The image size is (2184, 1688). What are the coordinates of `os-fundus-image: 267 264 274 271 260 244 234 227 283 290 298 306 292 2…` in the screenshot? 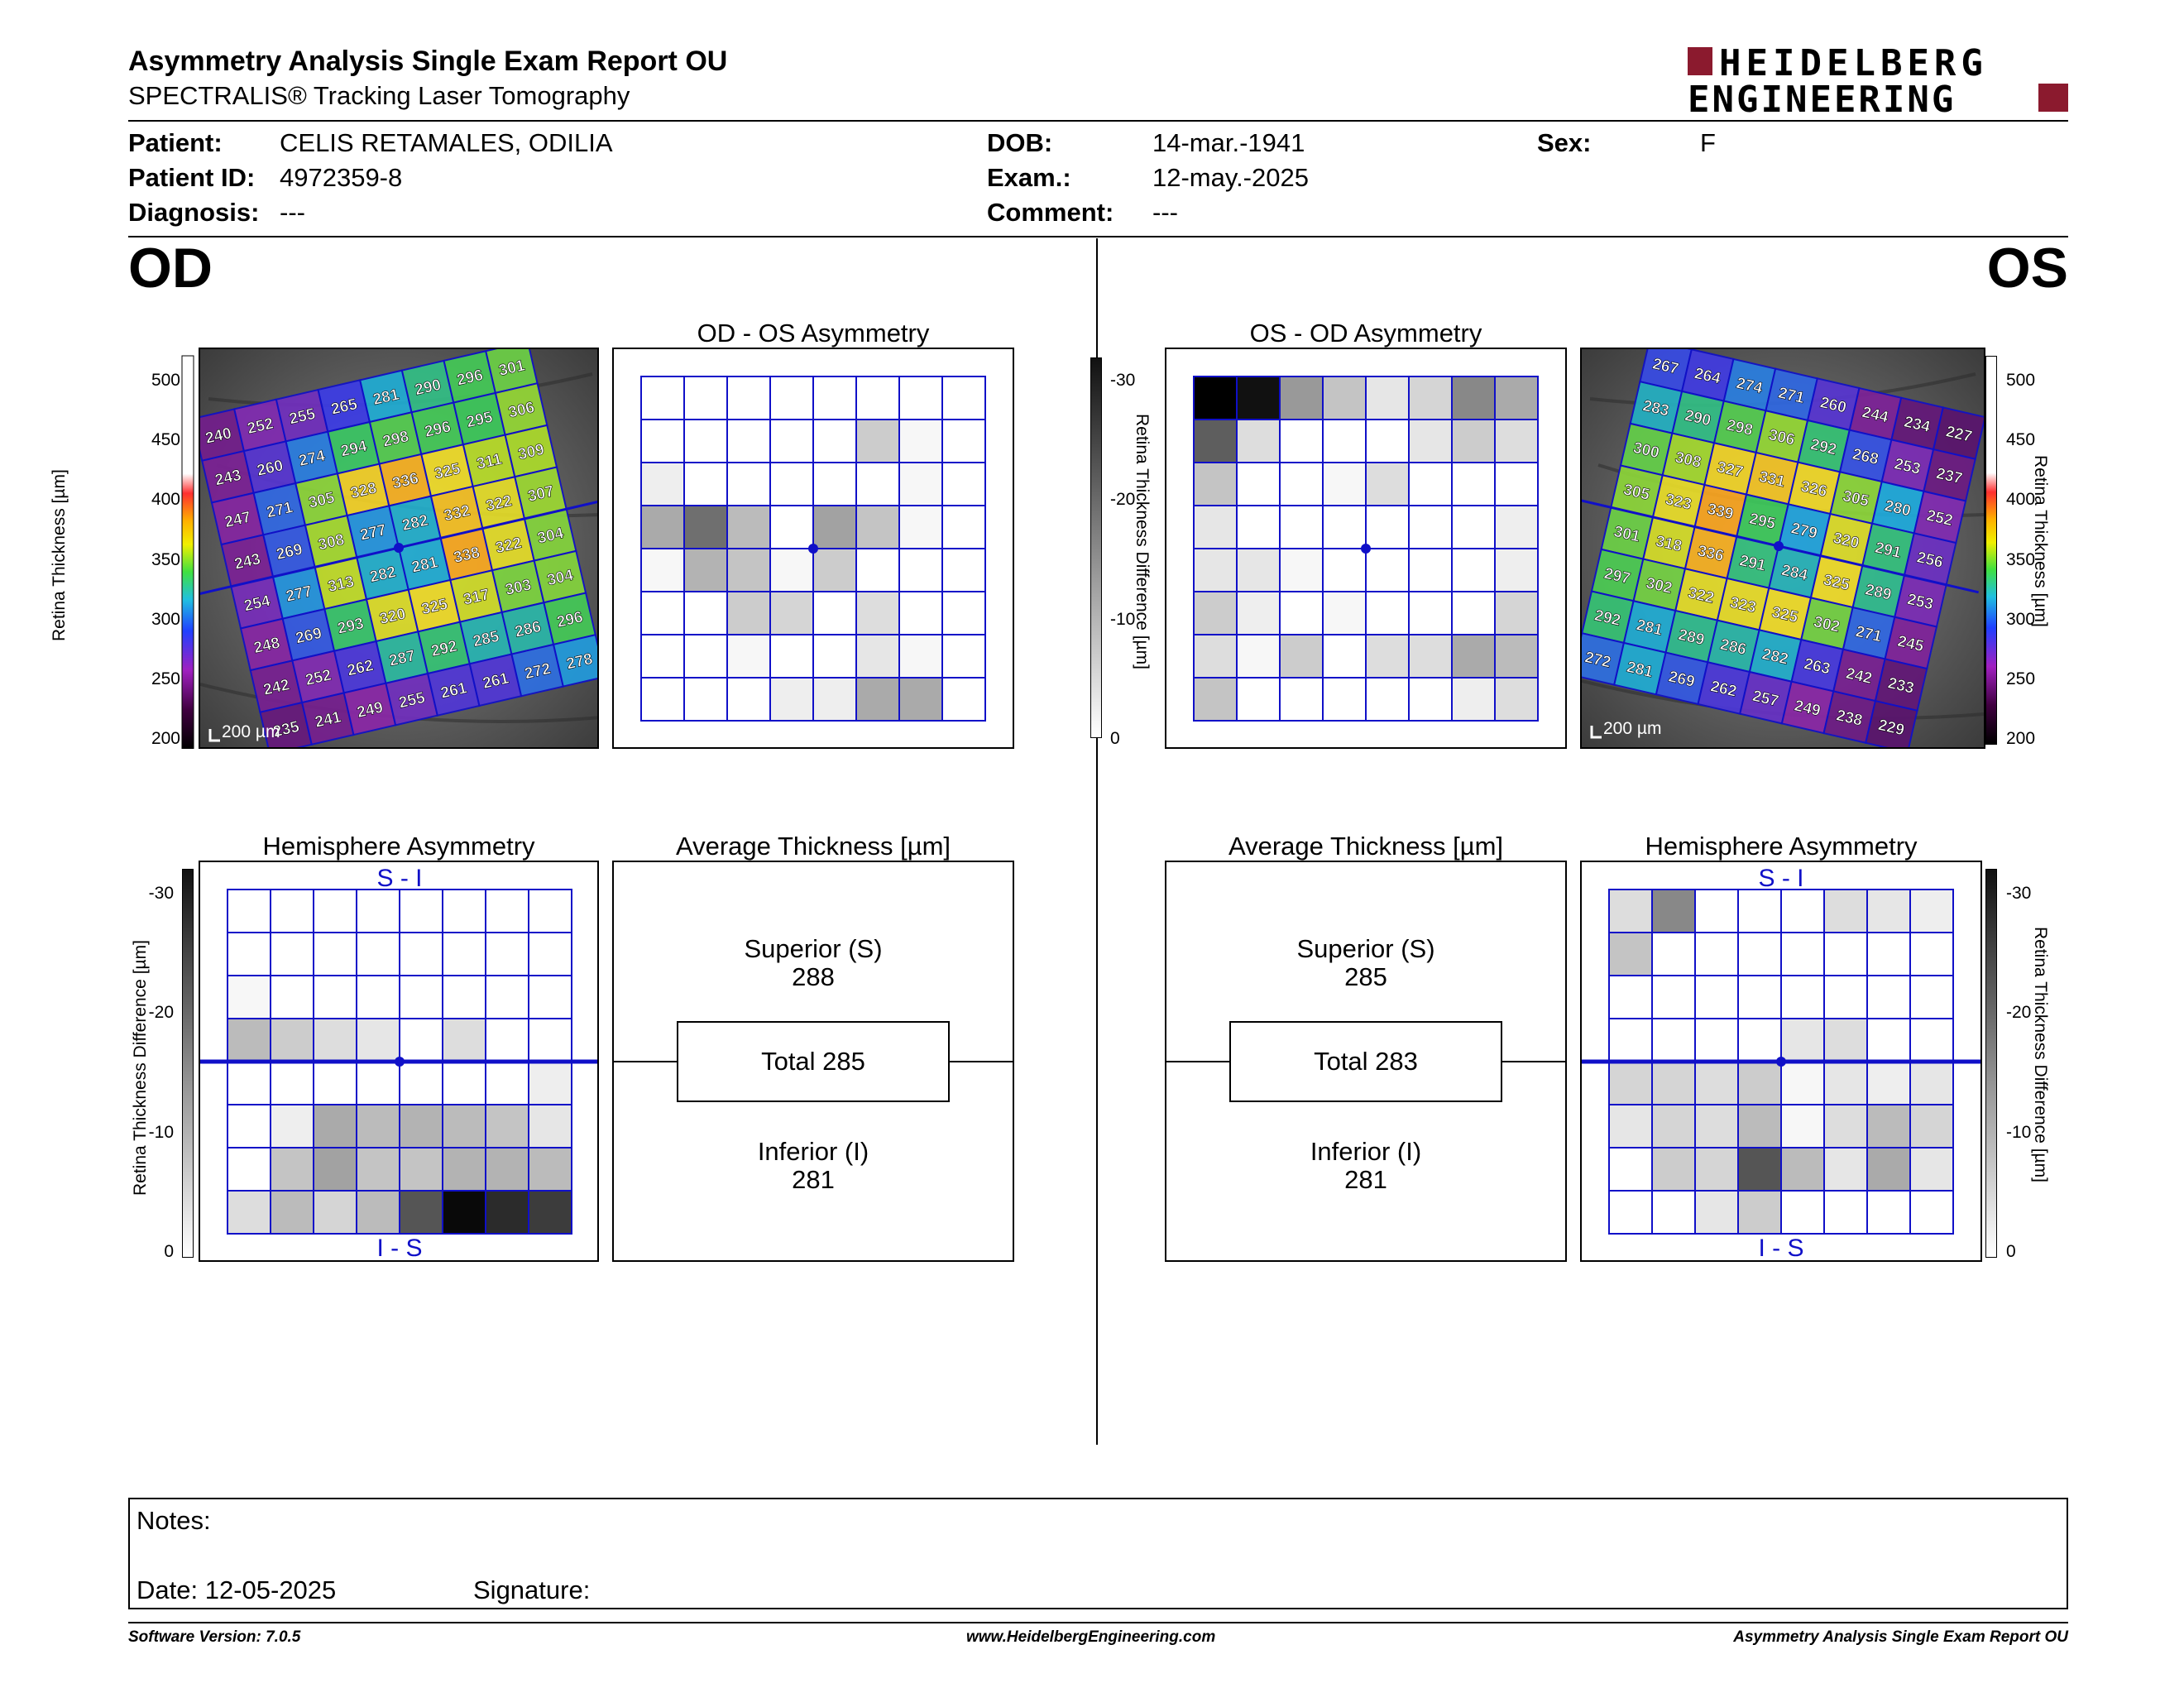 It's located at (1782, 548).